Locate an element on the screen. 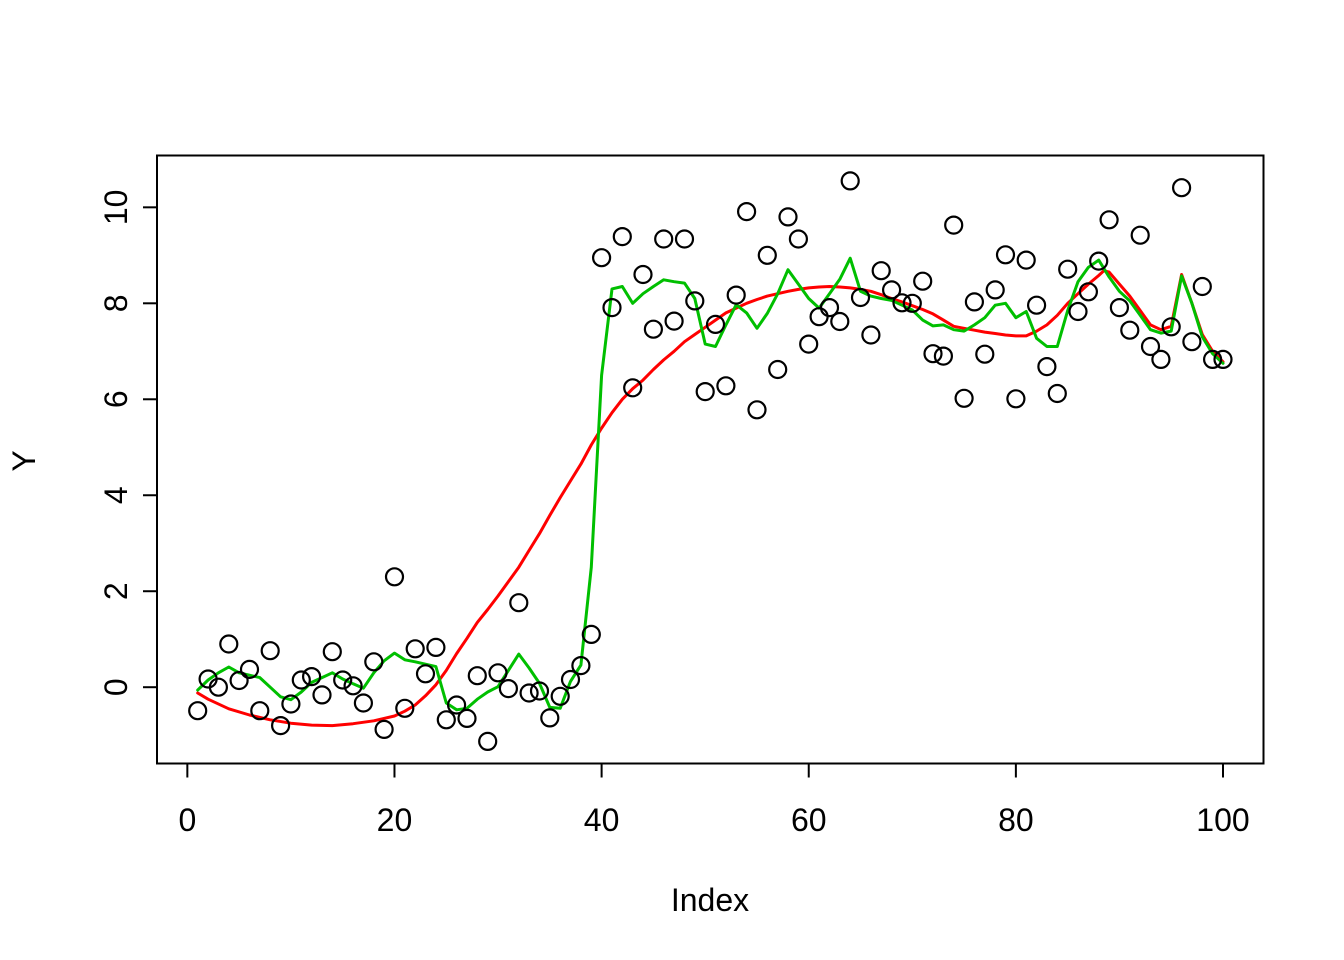 The image size is (1344, 960). y-tick-label: 8 is located at coordinates (116, 303).